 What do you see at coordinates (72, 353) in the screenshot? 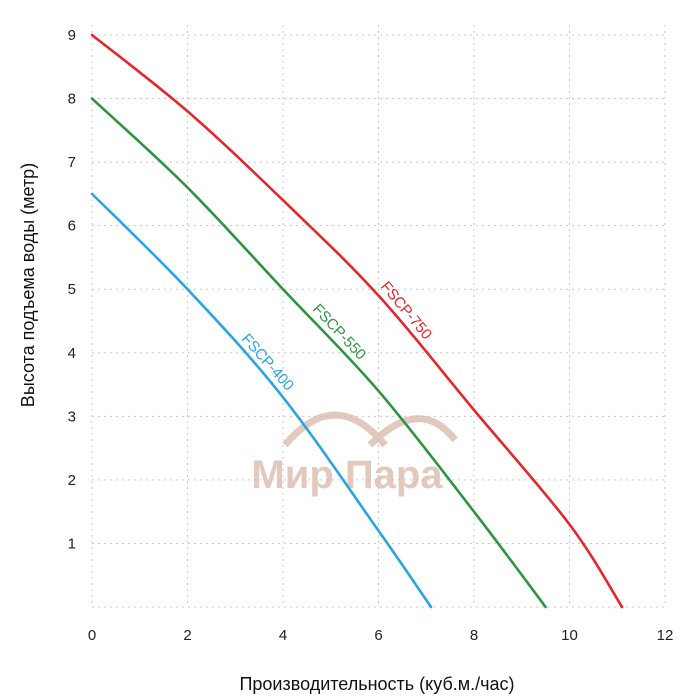
I see `y-tick-label: 4` at bounding box center [72, 353].